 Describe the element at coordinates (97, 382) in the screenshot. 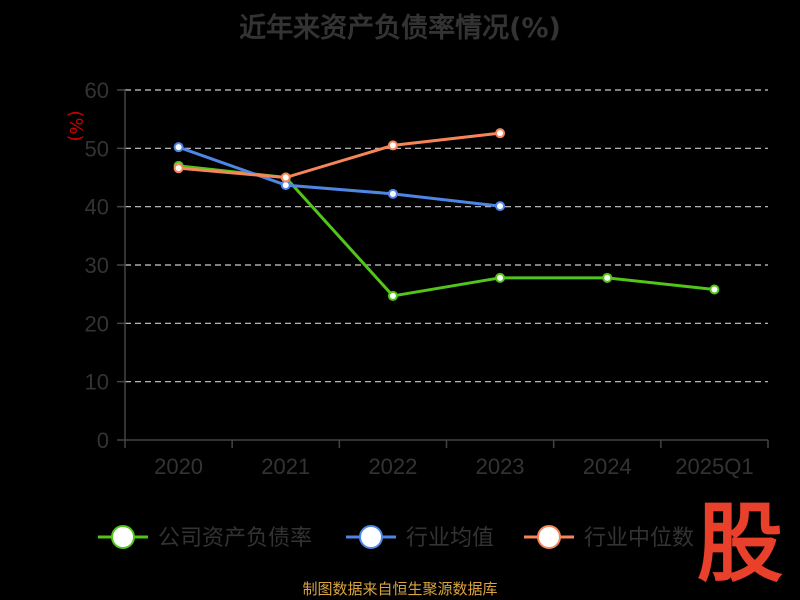

I see `y-tick-label: 10` at that location.